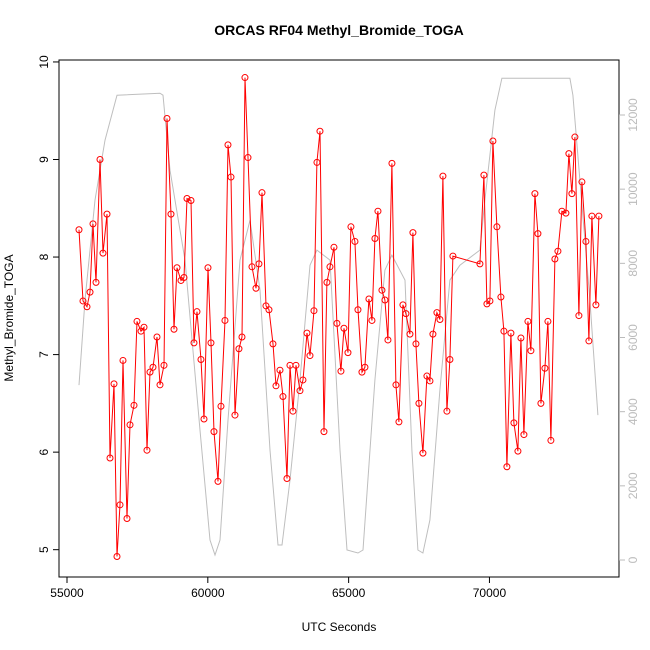 The image size is (650, 650). Describe the element at coordinates (633, 559) in the screenshot. I see `y2-tick-label: 0` at that location.